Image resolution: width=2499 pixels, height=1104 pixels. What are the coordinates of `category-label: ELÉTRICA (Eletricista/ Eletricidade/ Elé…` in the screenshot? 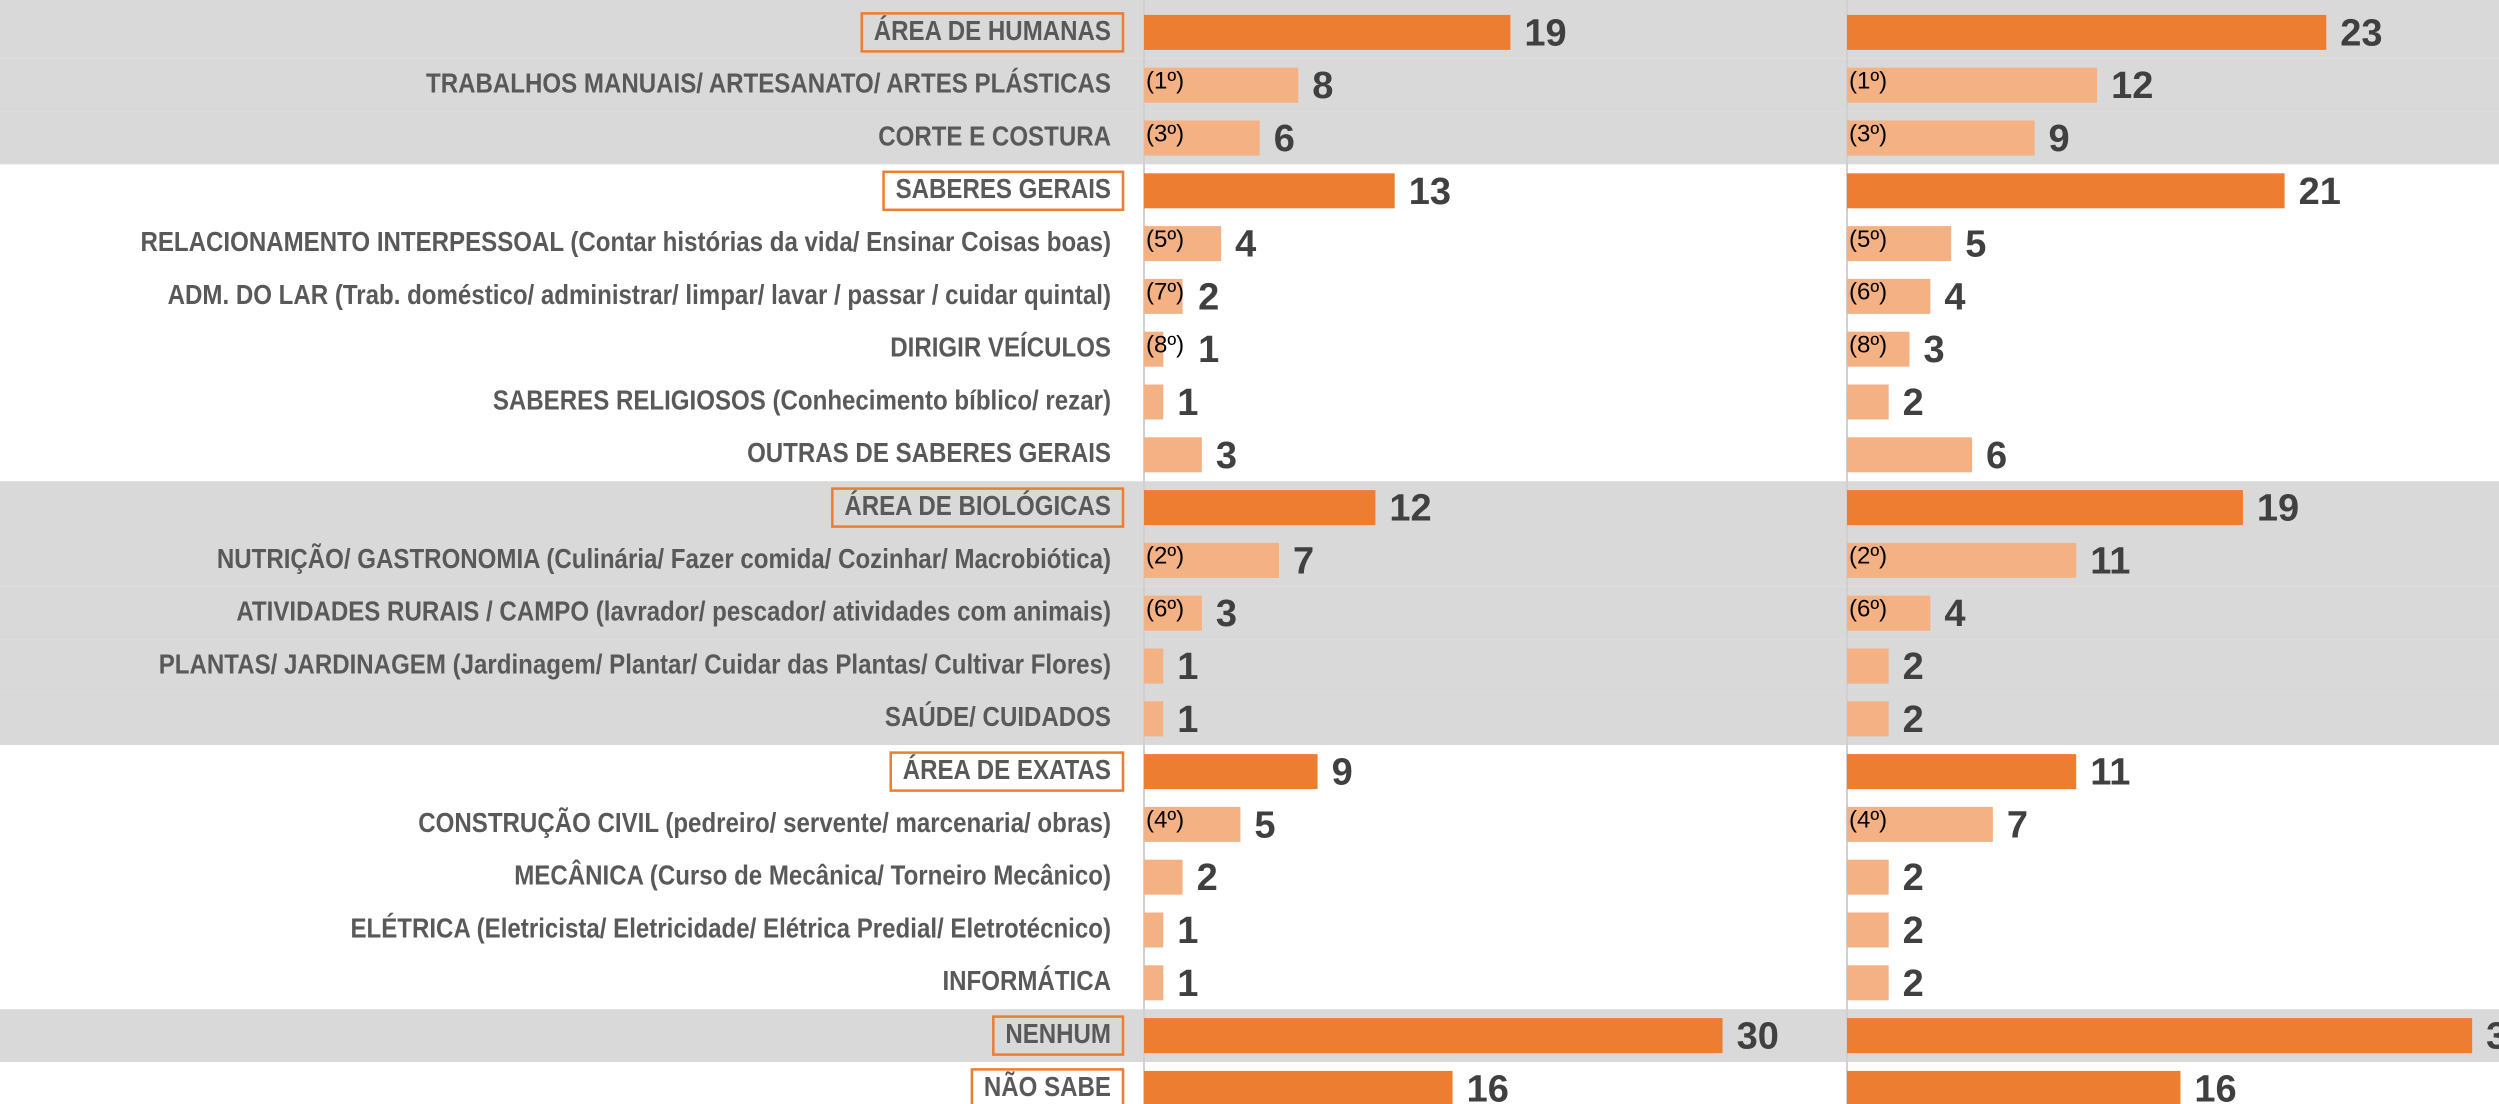 It's located at (730, 927).